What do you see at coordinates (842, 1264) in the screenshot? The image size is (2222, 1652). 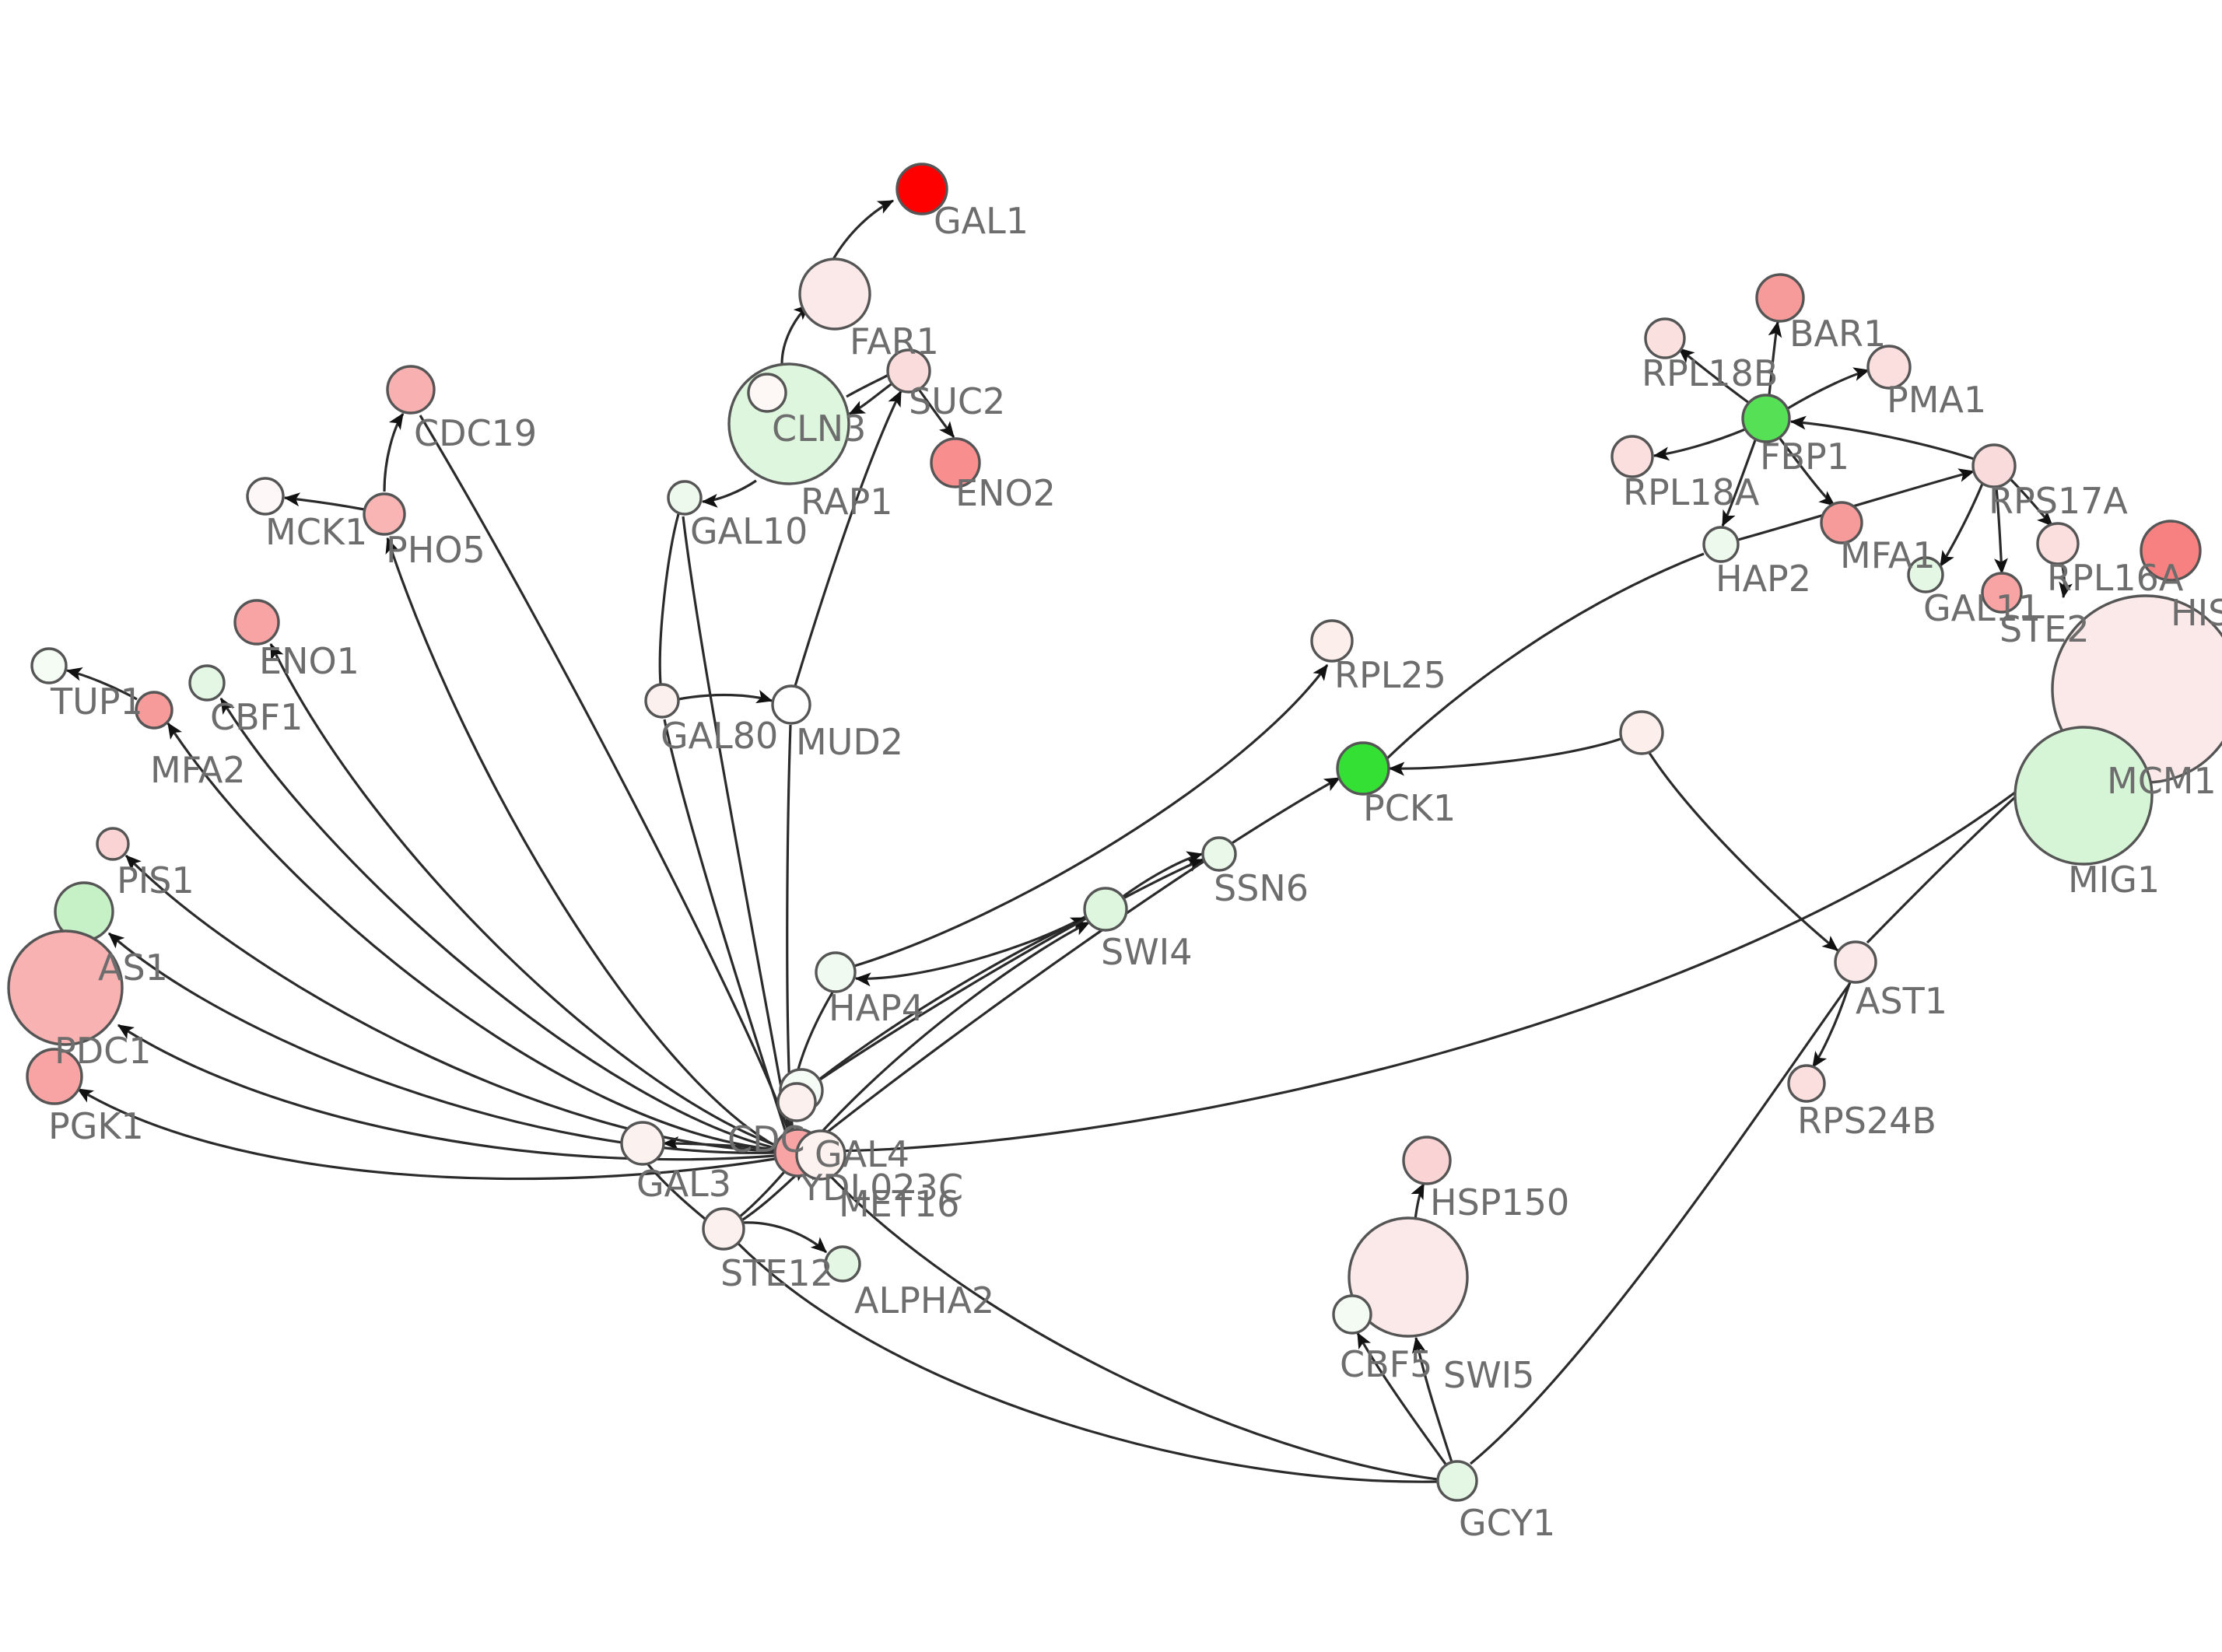 I see `node-alpha2` at bounding box center [842, 1264].